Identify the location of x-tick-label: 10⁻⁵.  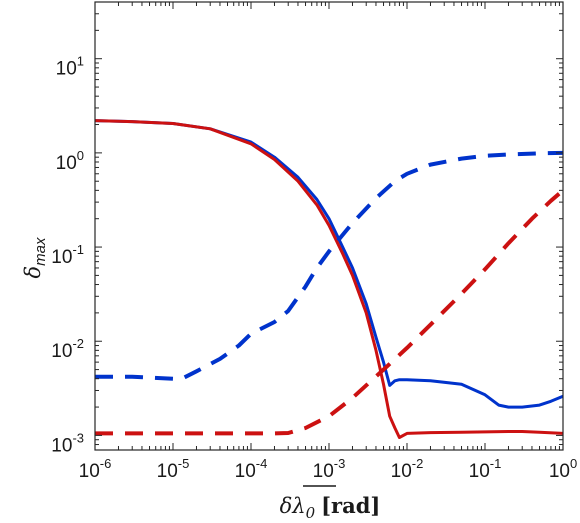
(173, 469).